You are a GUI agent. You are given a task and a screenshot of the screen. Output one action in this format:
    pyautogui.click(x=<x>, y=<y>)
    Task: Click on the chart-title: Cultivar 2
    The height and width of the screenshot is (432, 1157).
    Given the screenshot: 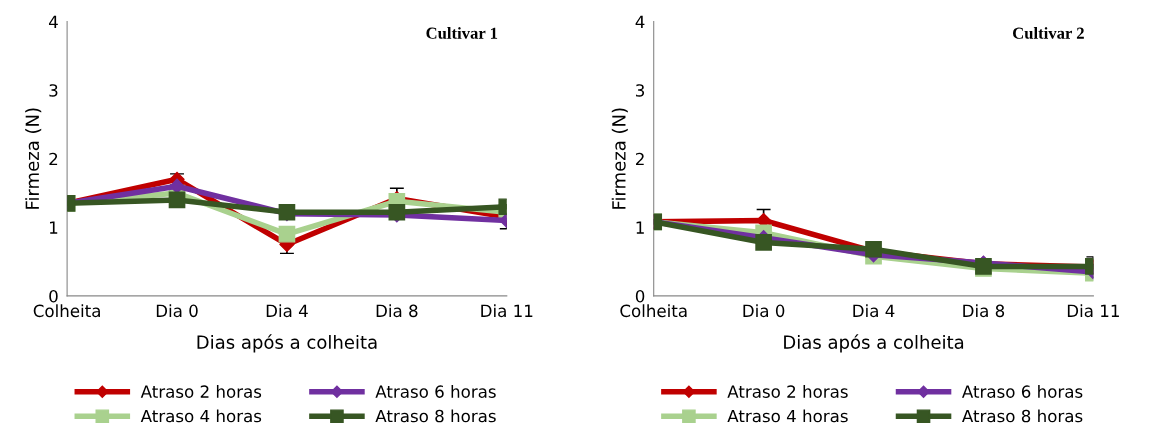 What is the action you would take?
    pyautogui.click(x=1048, y=33)
    